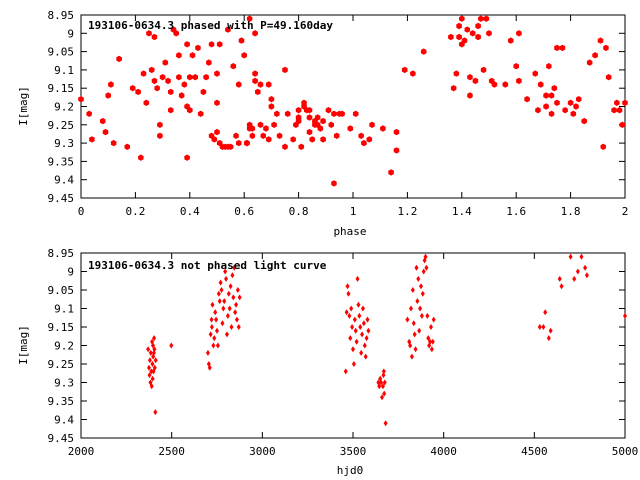  Describe the element at coordinates (61, 198) in the screenshot. I see `y-tick-label: 9.45` at that location.